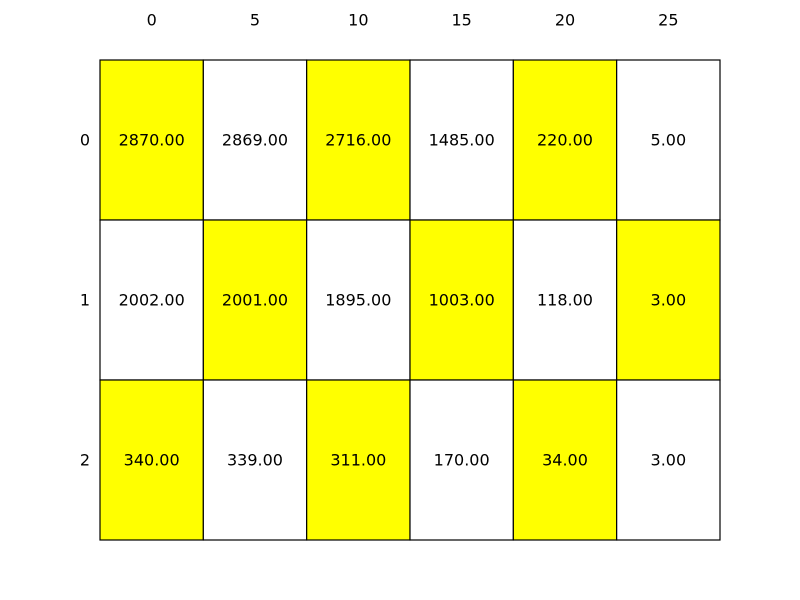 This screenshot has width=800, height=600. I want to click on column-label-0: 0, so click(152, 20).